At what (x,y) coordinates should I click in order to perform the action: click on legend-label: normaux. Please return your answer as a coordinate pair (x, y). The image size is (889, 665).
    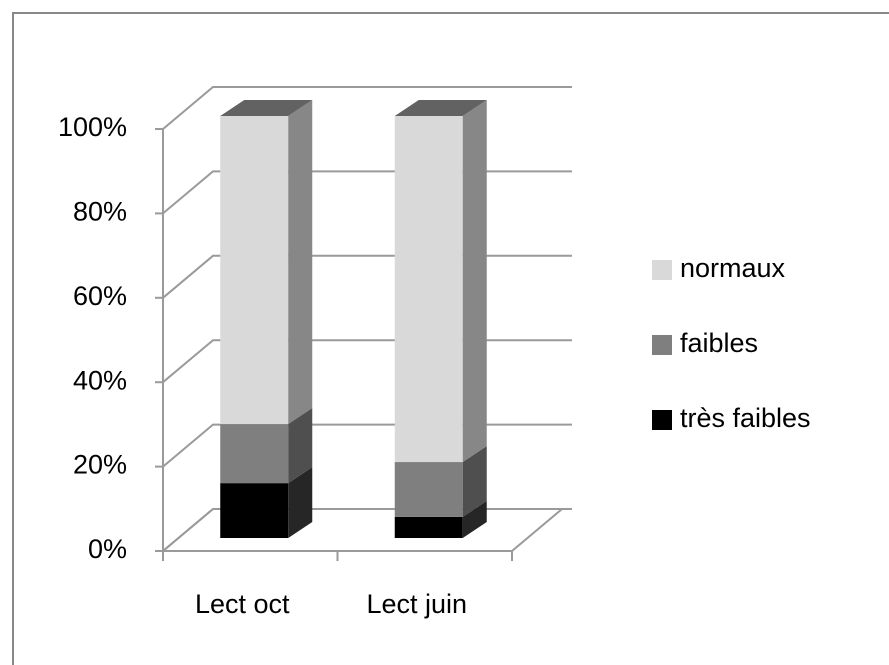
    Looking at the image, I should click on (733, 268).